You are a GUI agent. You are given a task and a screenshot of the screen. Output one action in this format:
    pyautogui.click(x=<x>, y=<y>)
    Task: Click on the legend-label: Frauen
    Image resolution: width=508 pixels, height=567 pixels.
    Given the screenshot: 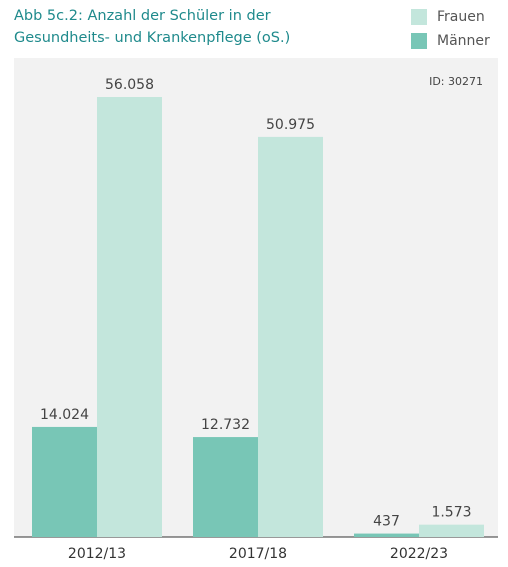 What is the action you would take?
    pyautogui.click(x=461, y=17)
    